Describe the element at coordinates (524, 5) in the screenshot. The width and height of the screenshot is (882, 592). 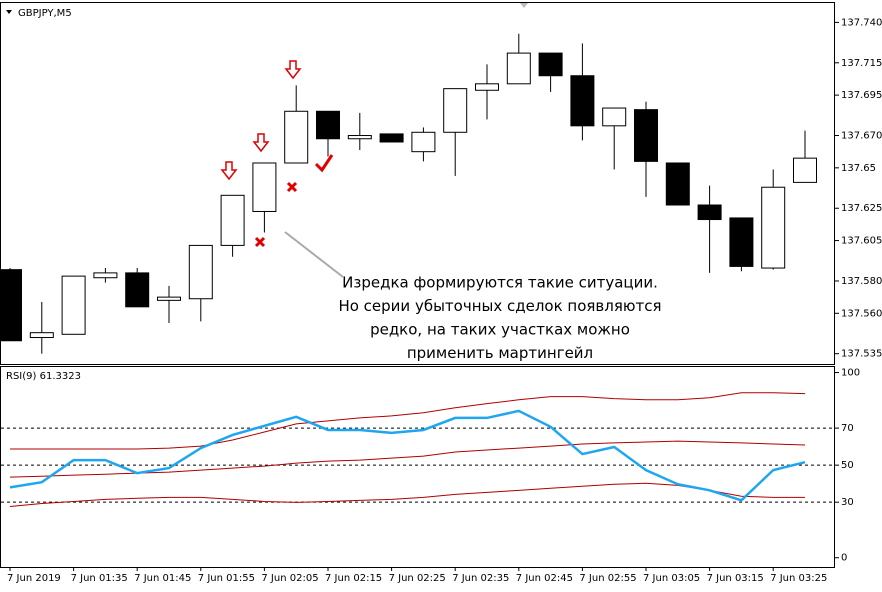
I see `shift-marker` at that location.